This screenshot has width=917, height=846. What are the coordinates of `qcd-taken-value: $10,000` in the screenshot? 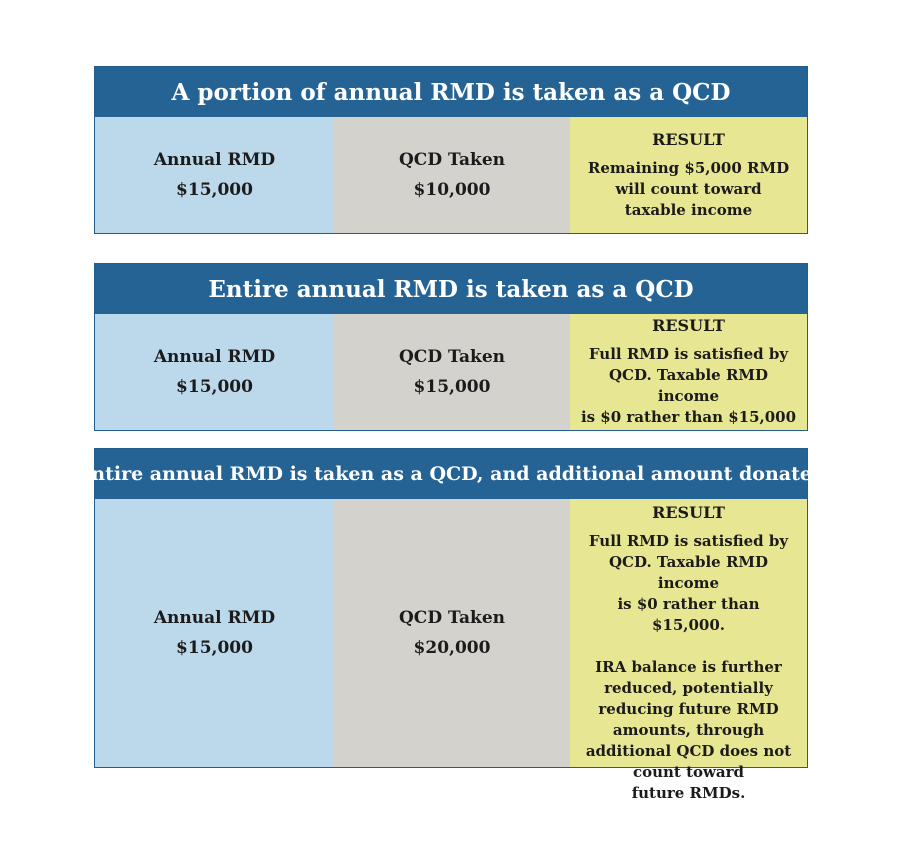 It's located at (452, 190).